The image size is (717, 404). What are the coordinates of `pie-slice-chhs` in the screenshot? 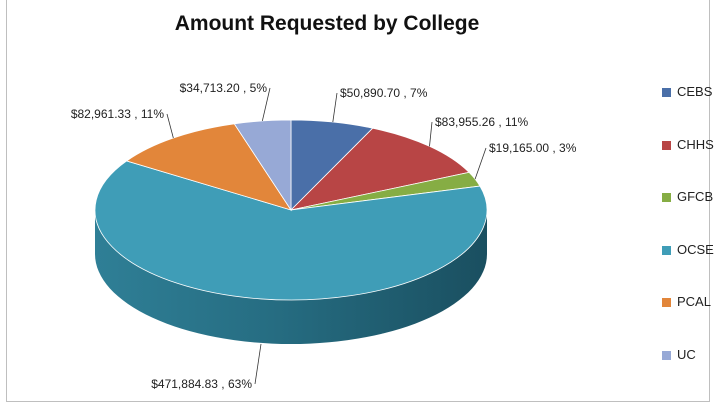 It's located at (379, 169).